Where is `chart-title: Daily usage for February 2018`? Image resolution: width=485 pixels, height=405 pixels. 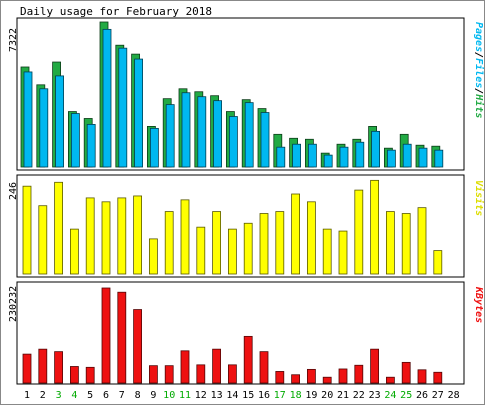
chart-title: Daily usage for February 2018 is located at coordinates (116, 11).